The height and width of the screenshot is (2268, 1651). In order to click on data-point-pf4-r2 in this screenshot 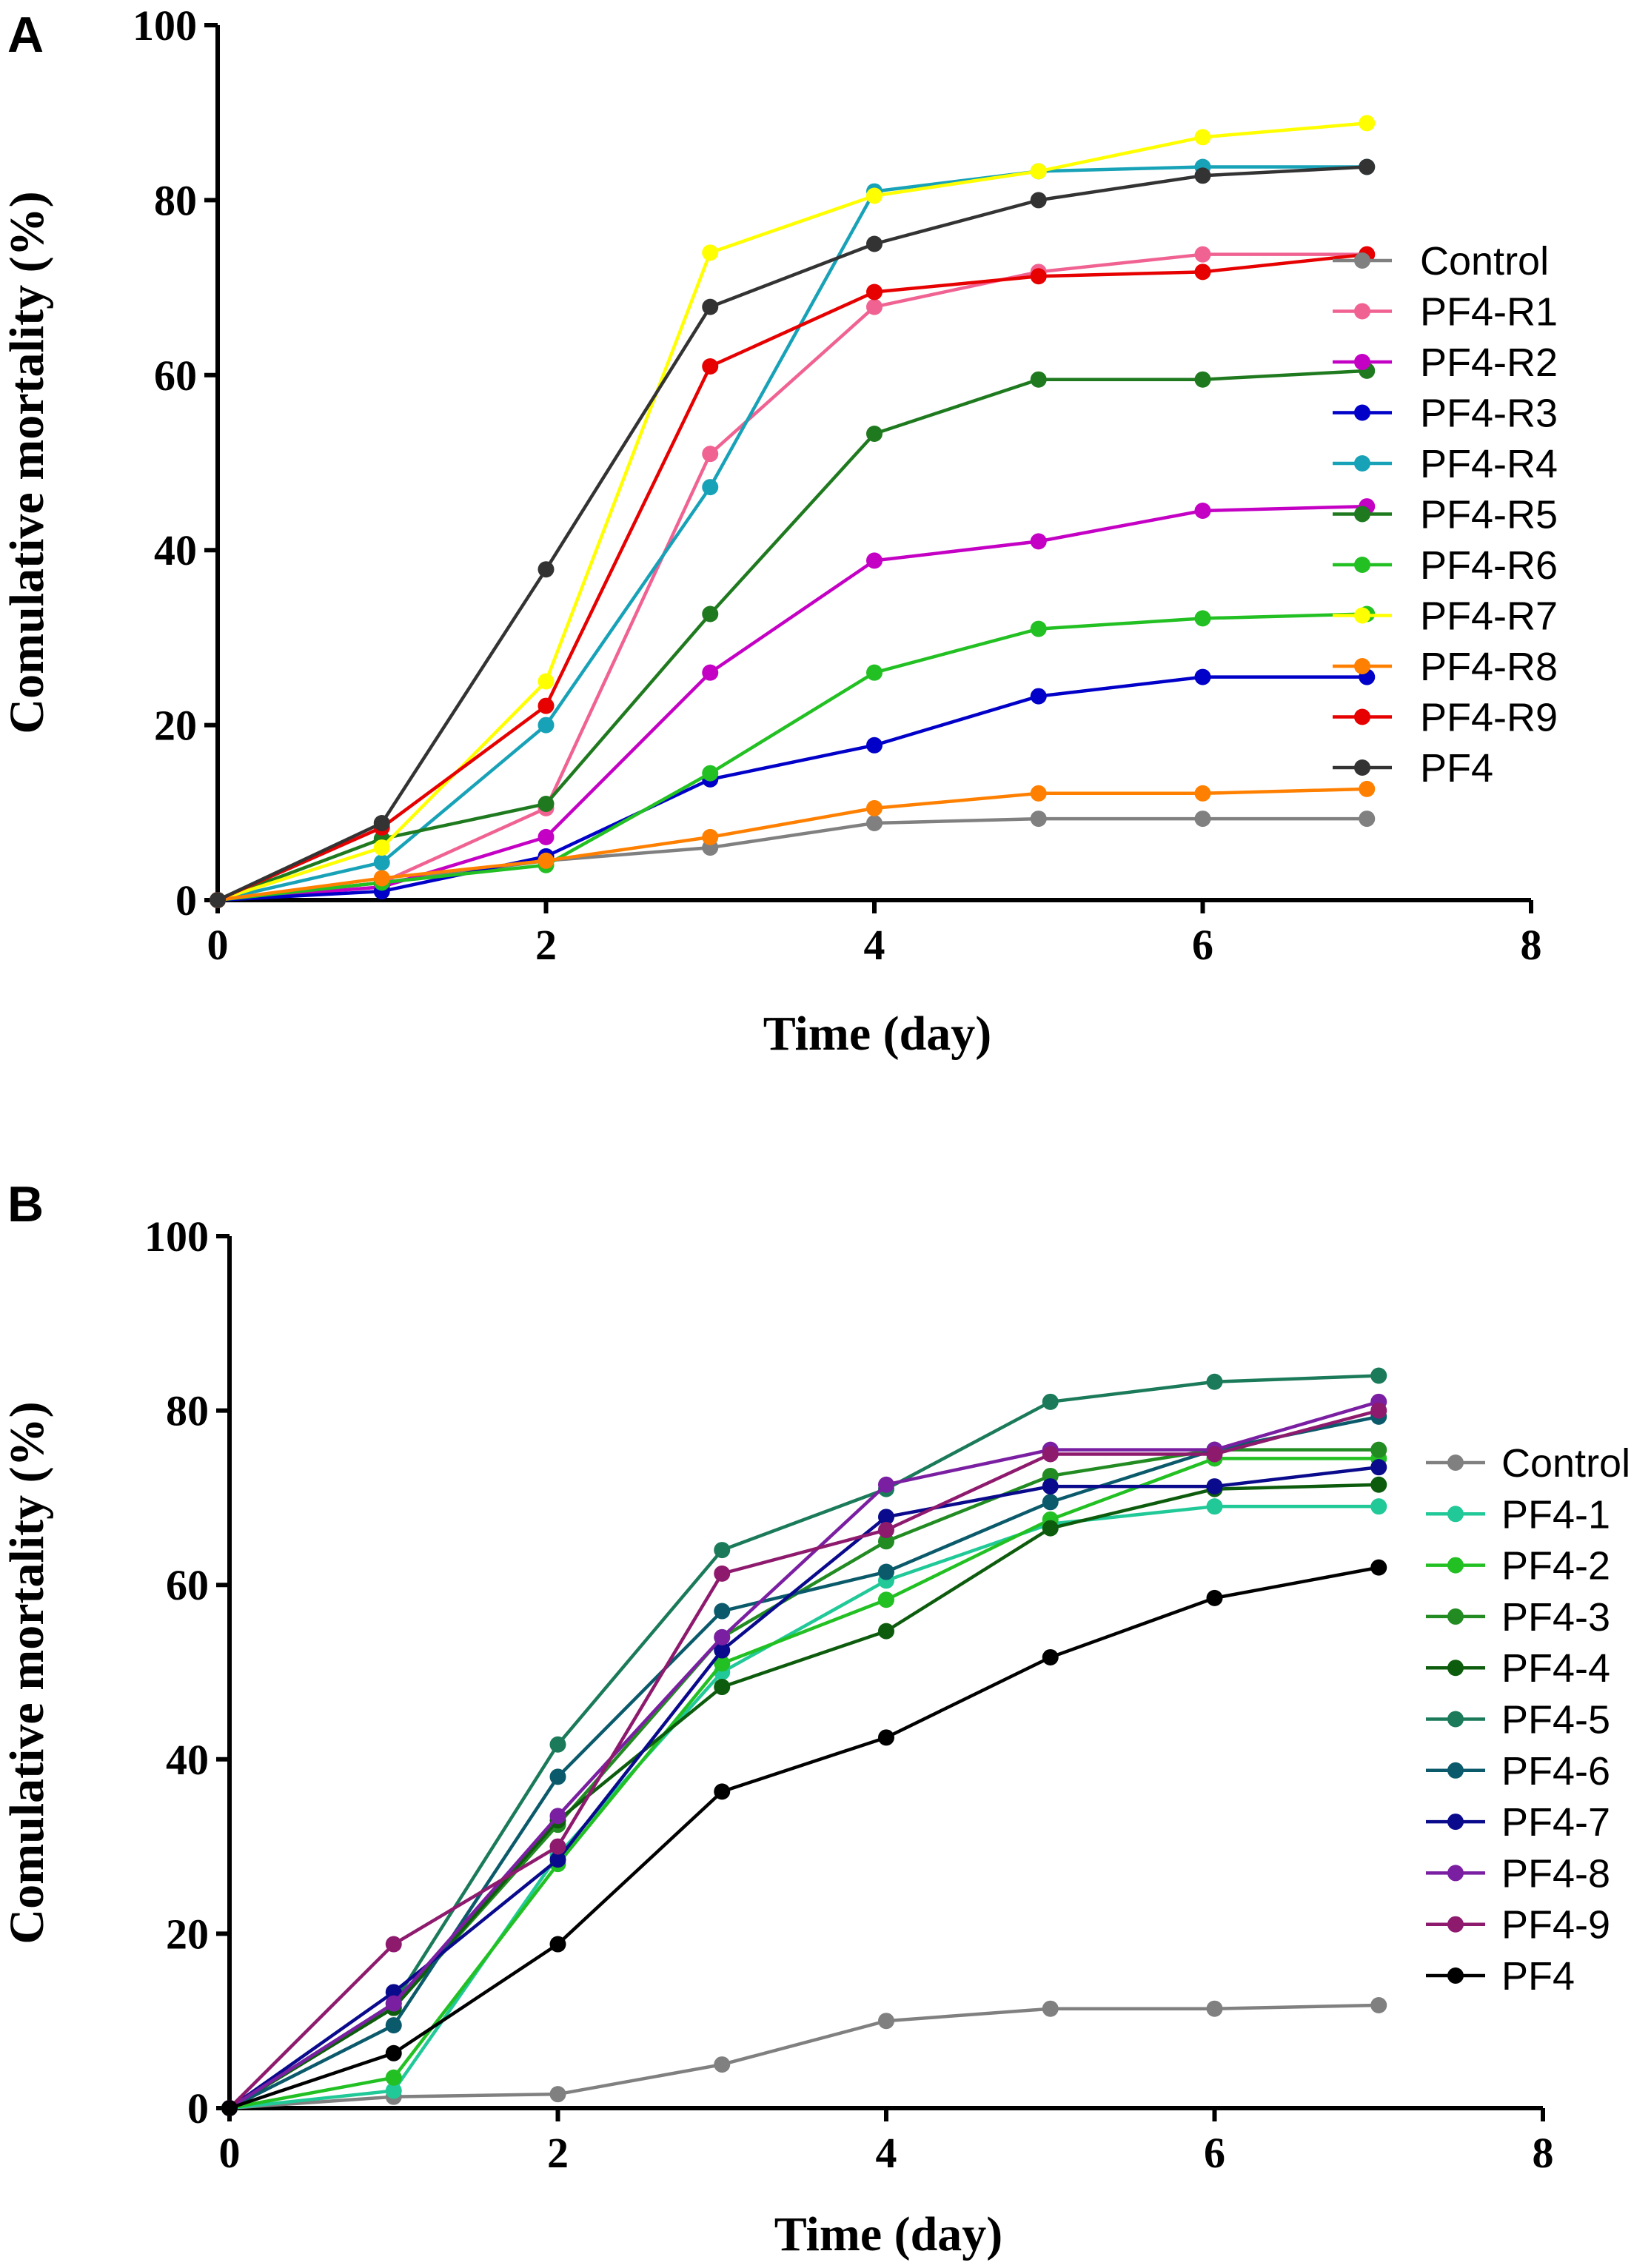, I will do `click(546, 836)`.